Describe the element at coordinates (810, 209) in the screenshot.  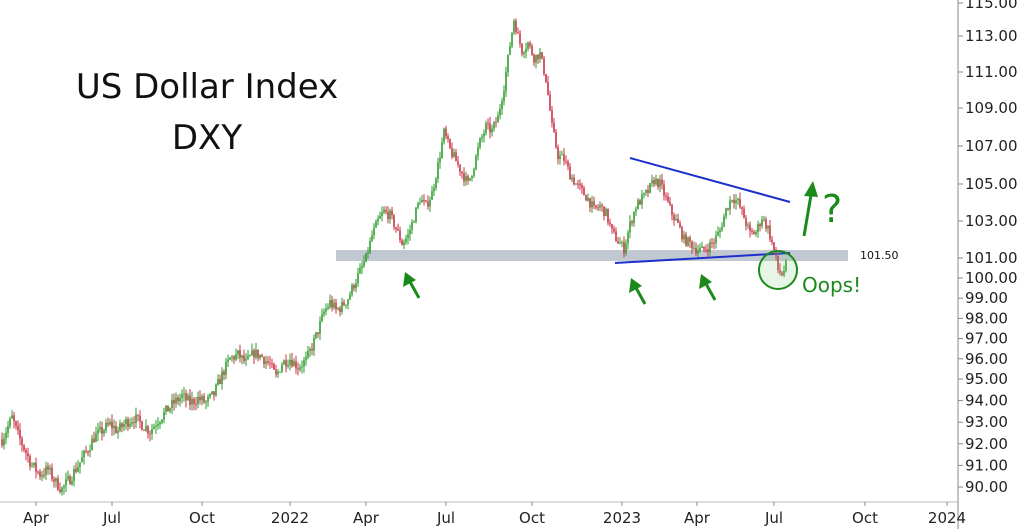
I see `up-arrow-icon` at that location.